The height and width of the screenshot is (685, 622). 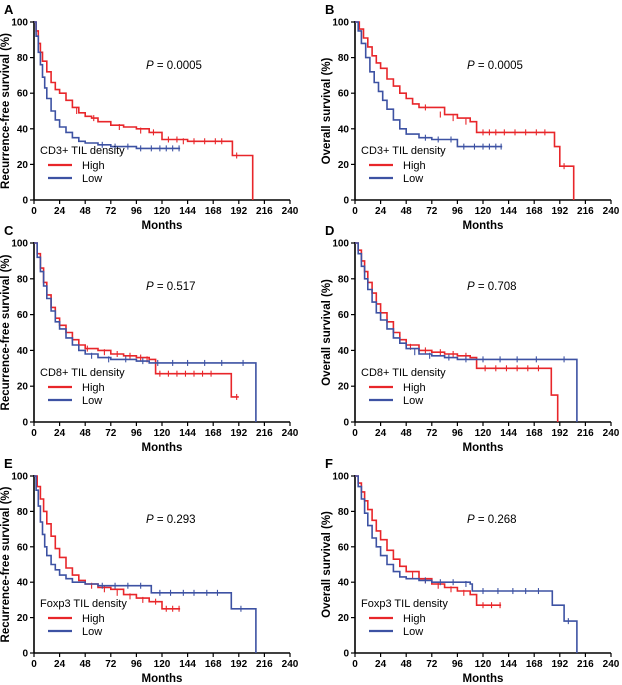 What do you see at coordinates (9, 230) in the screenshot?
I see `panel-letter: C` at bounding box center [9, 230].